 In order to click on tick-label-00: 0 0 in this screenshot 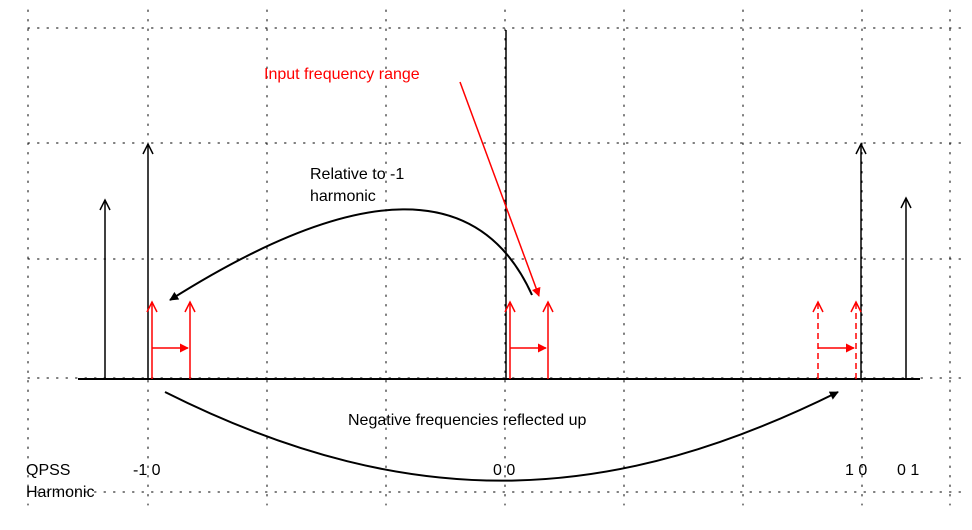, I will do `click(504, 470)`.